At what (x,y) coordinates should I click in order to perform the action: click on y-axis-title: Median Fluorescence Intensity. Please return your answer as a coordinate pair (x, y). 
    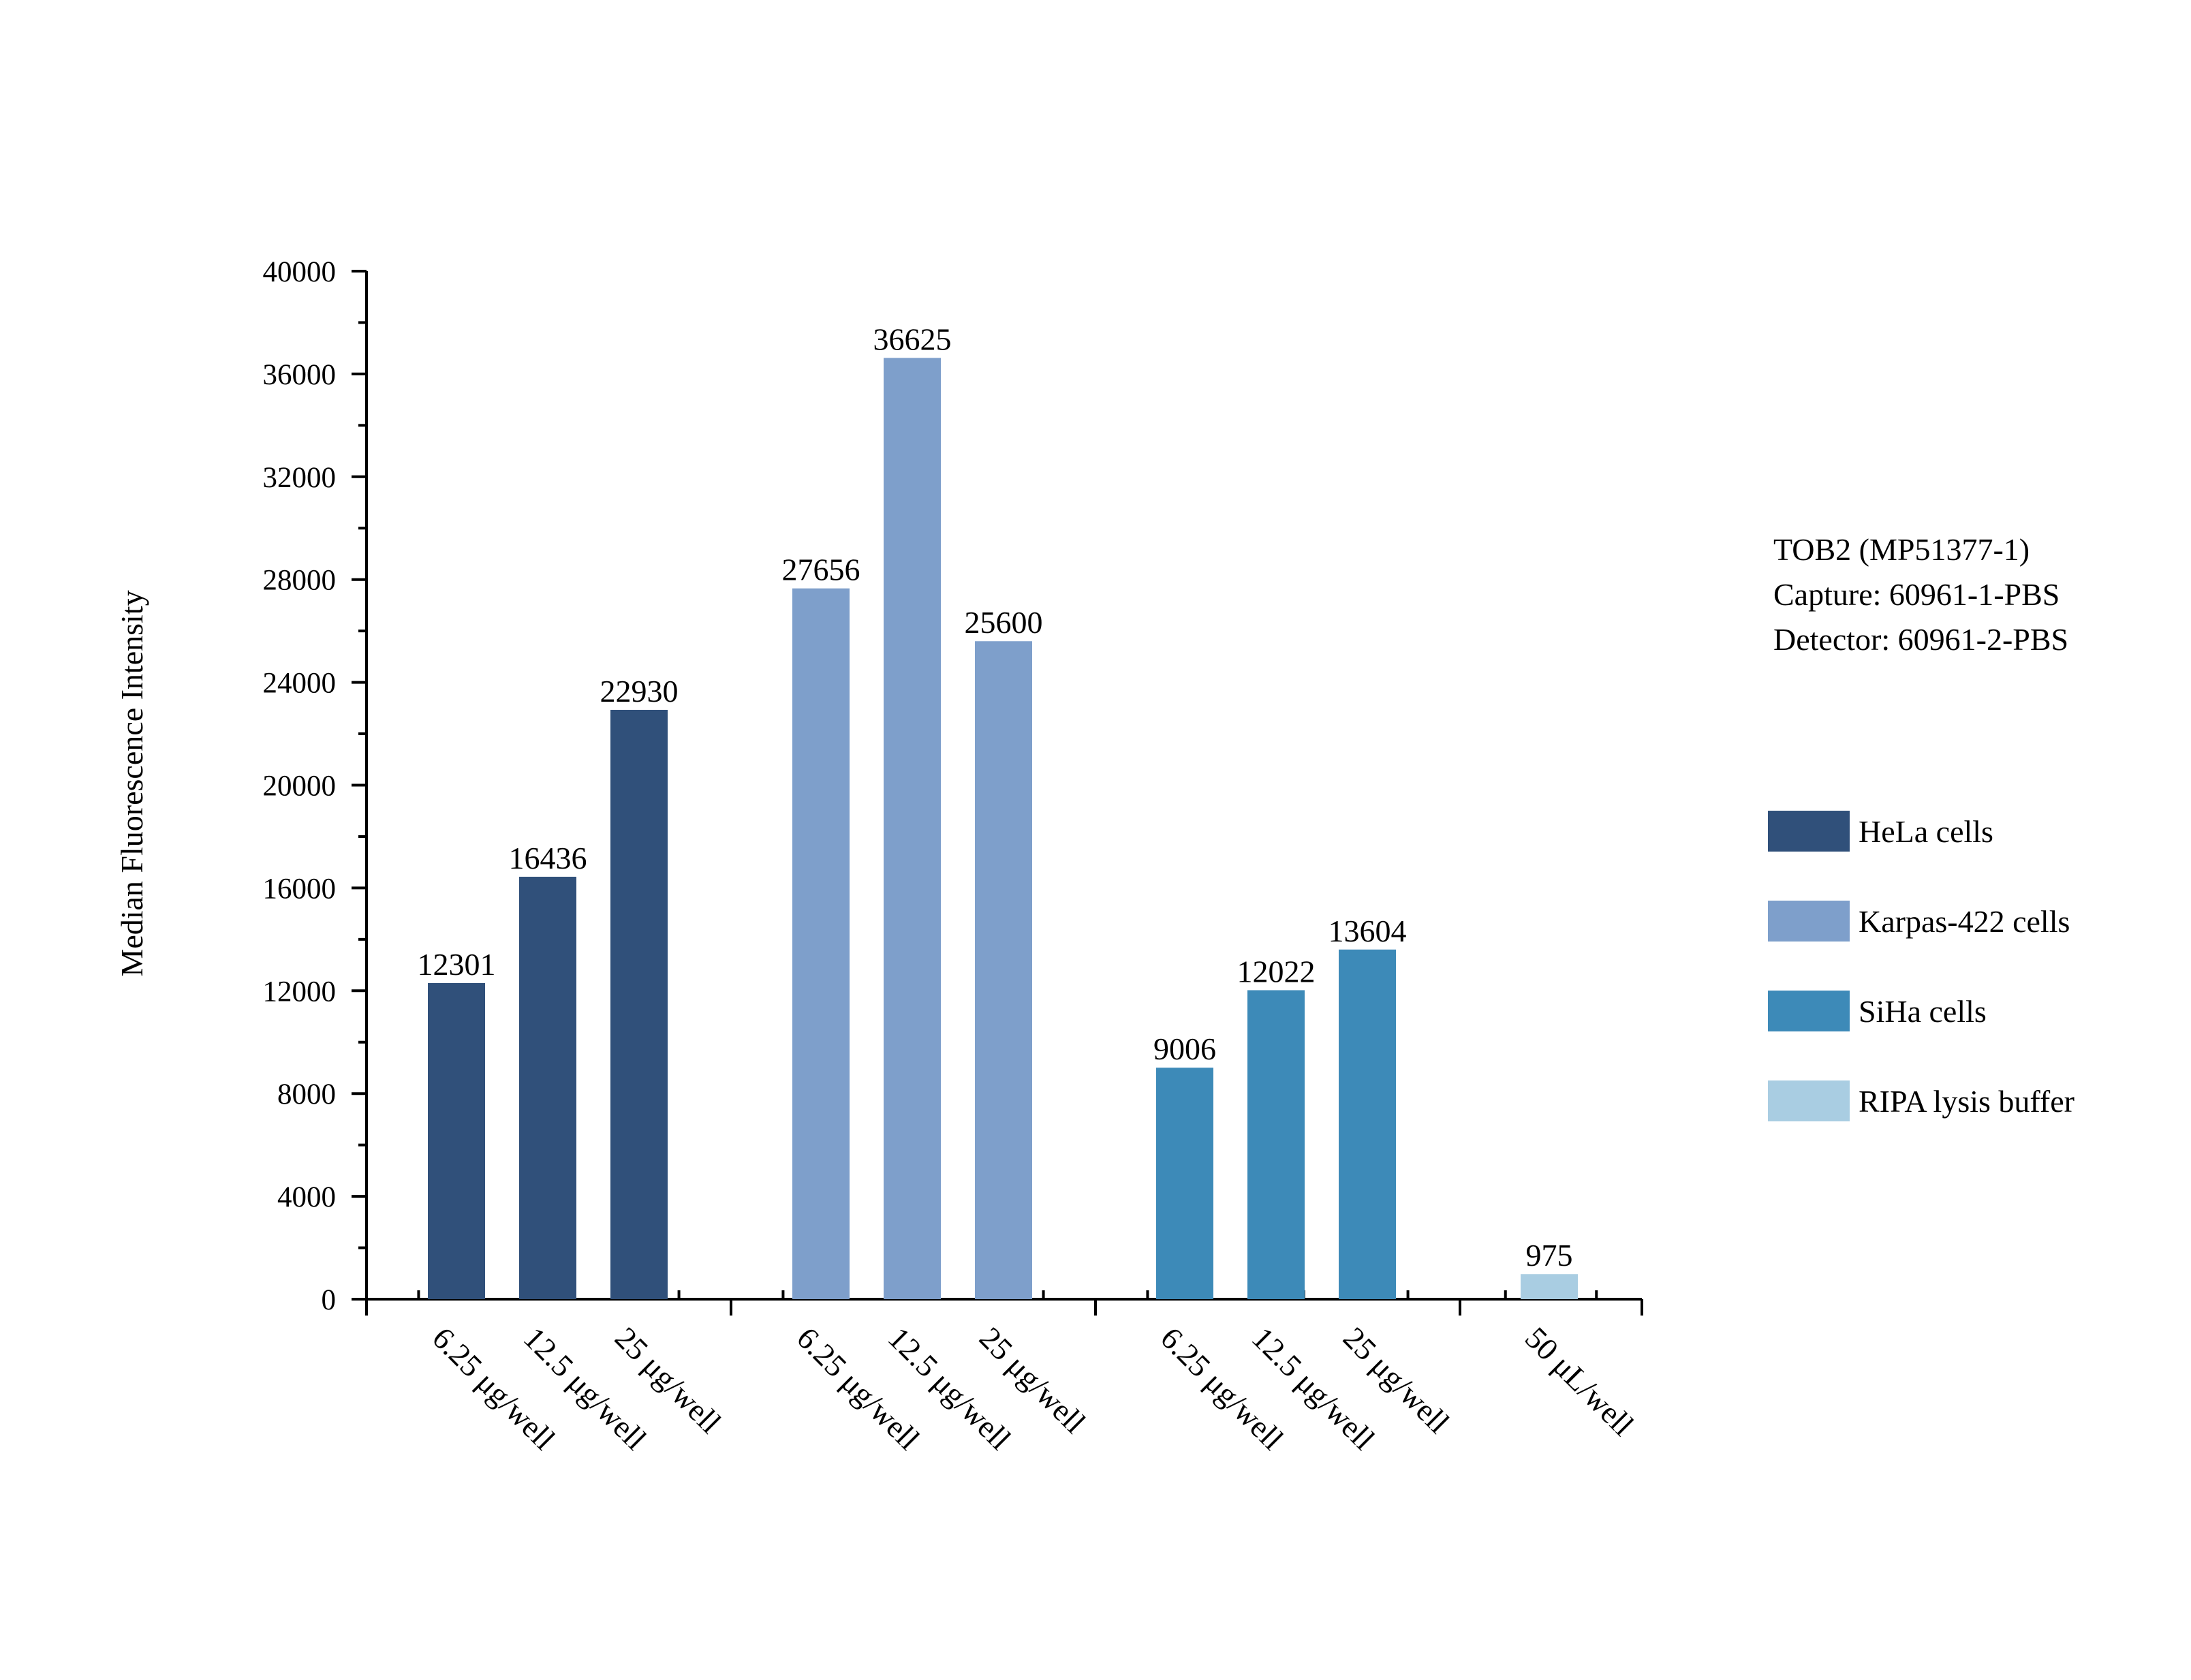
    Looking at the image, I should click on (131, 783).